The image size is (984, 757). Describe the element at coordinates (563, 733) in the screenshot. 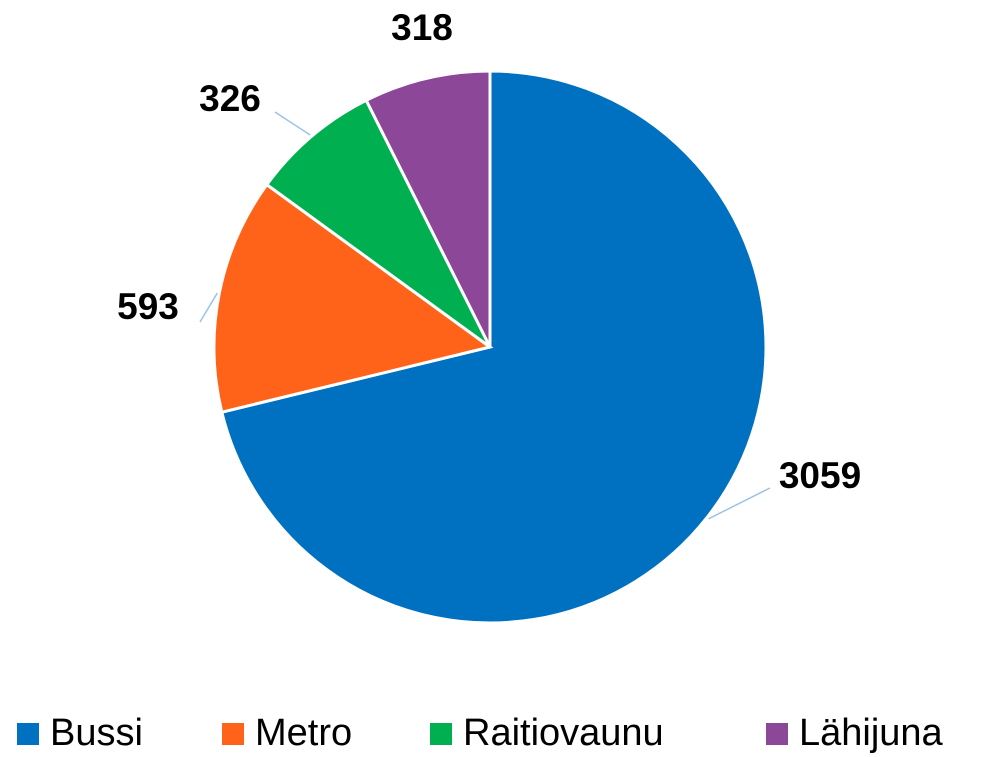

I see `legend-label: Raitiovaunu` at that location.